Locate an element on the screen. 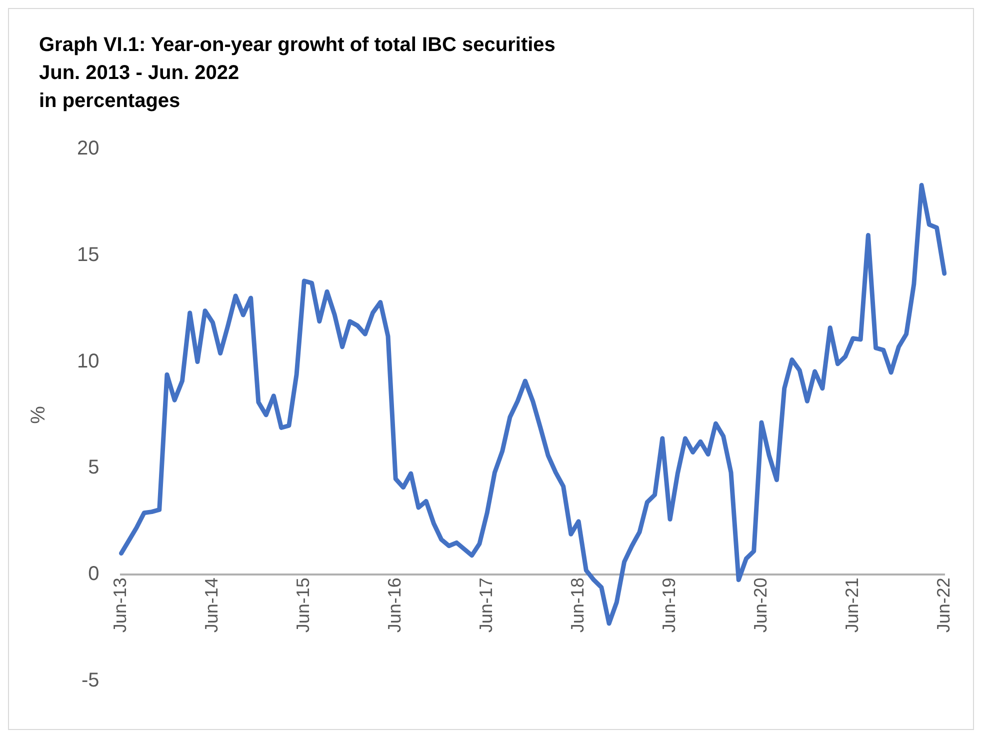 Image resolution: width=984 pixels, height=740 pixels. x-tick-label: Jun-17 is located at coordinates (486, 605).